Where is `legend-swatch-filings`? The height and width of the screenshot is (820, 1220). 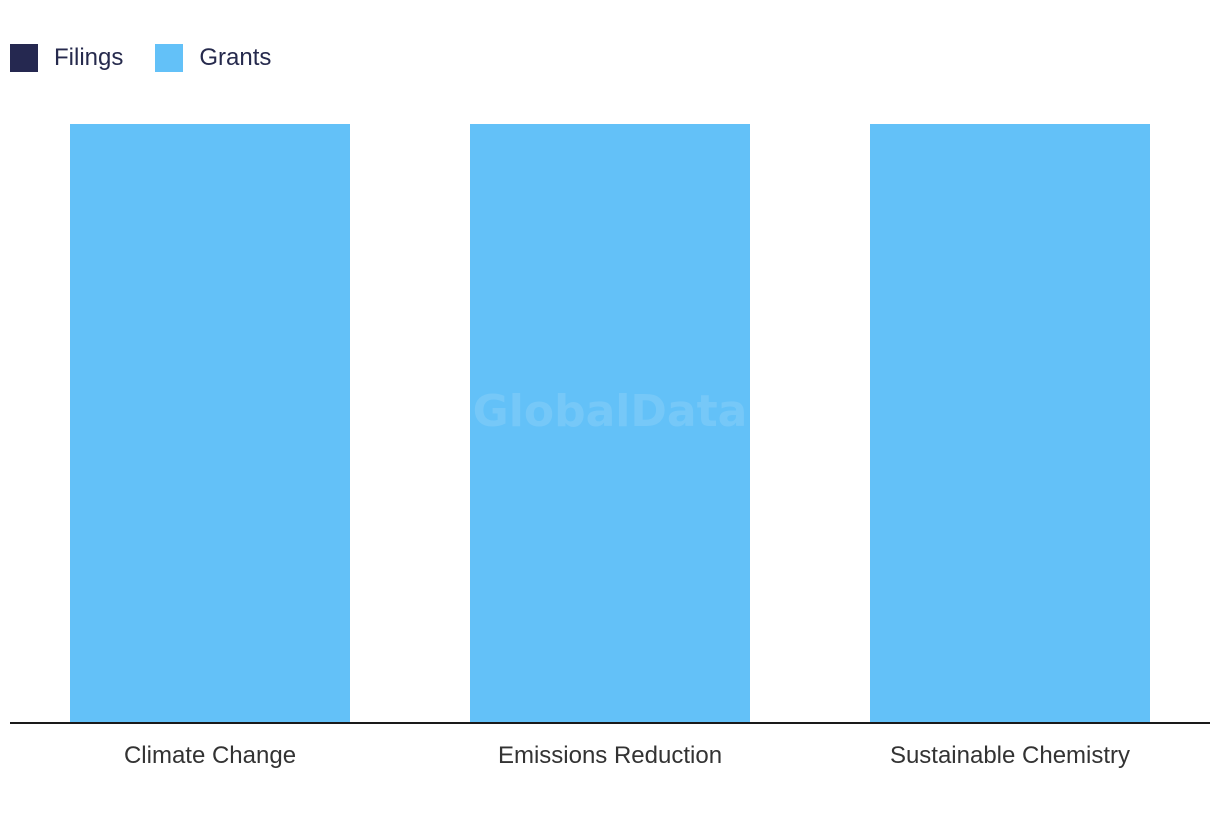 legend-swatch-filings is located at coordinates (24, 58).